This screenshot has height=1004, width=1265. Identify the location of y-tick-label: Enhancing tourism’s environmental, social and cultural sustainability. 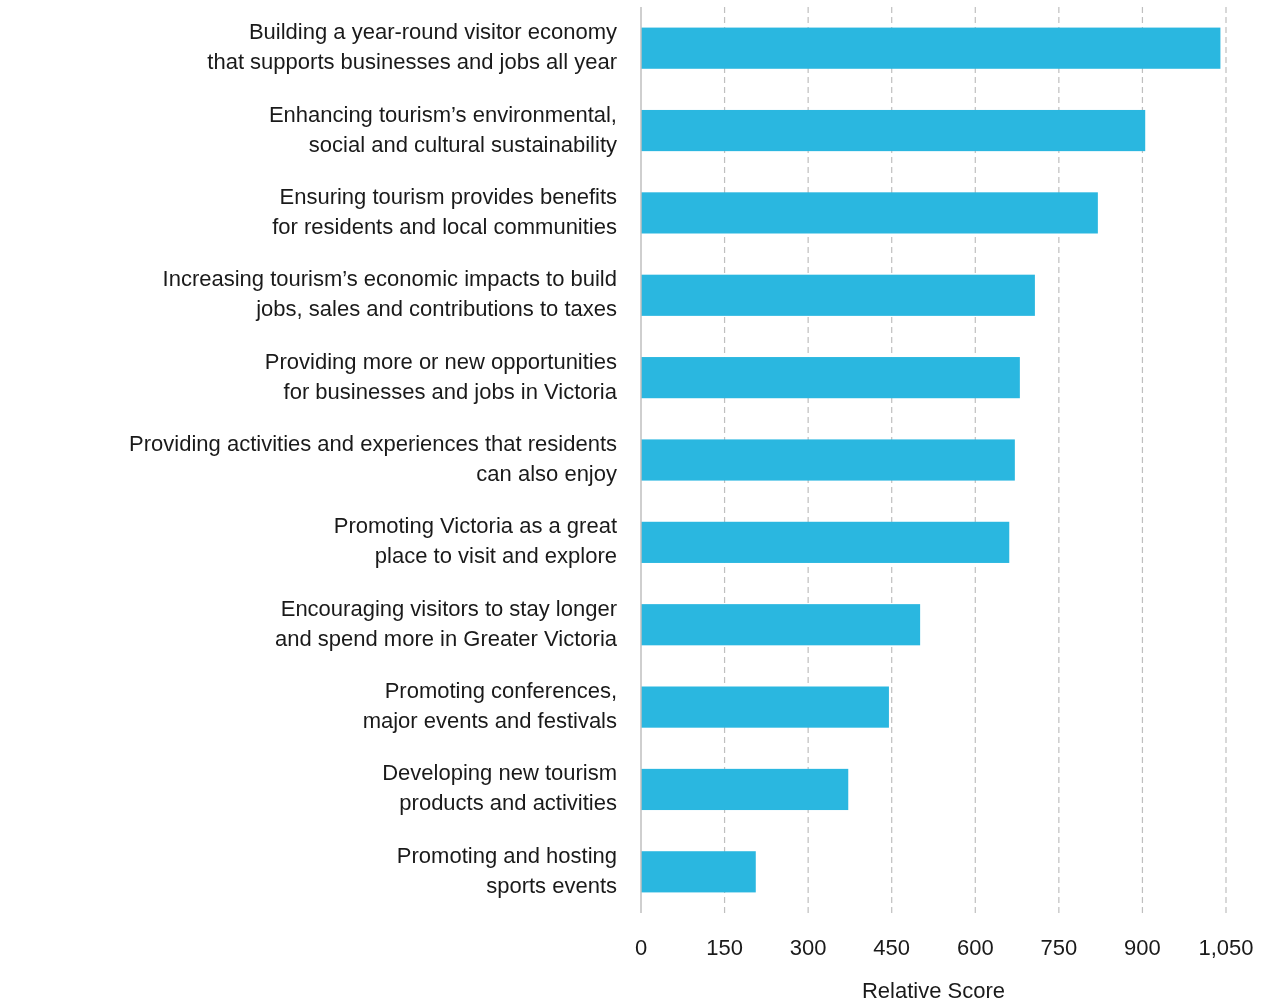
(442, 129).